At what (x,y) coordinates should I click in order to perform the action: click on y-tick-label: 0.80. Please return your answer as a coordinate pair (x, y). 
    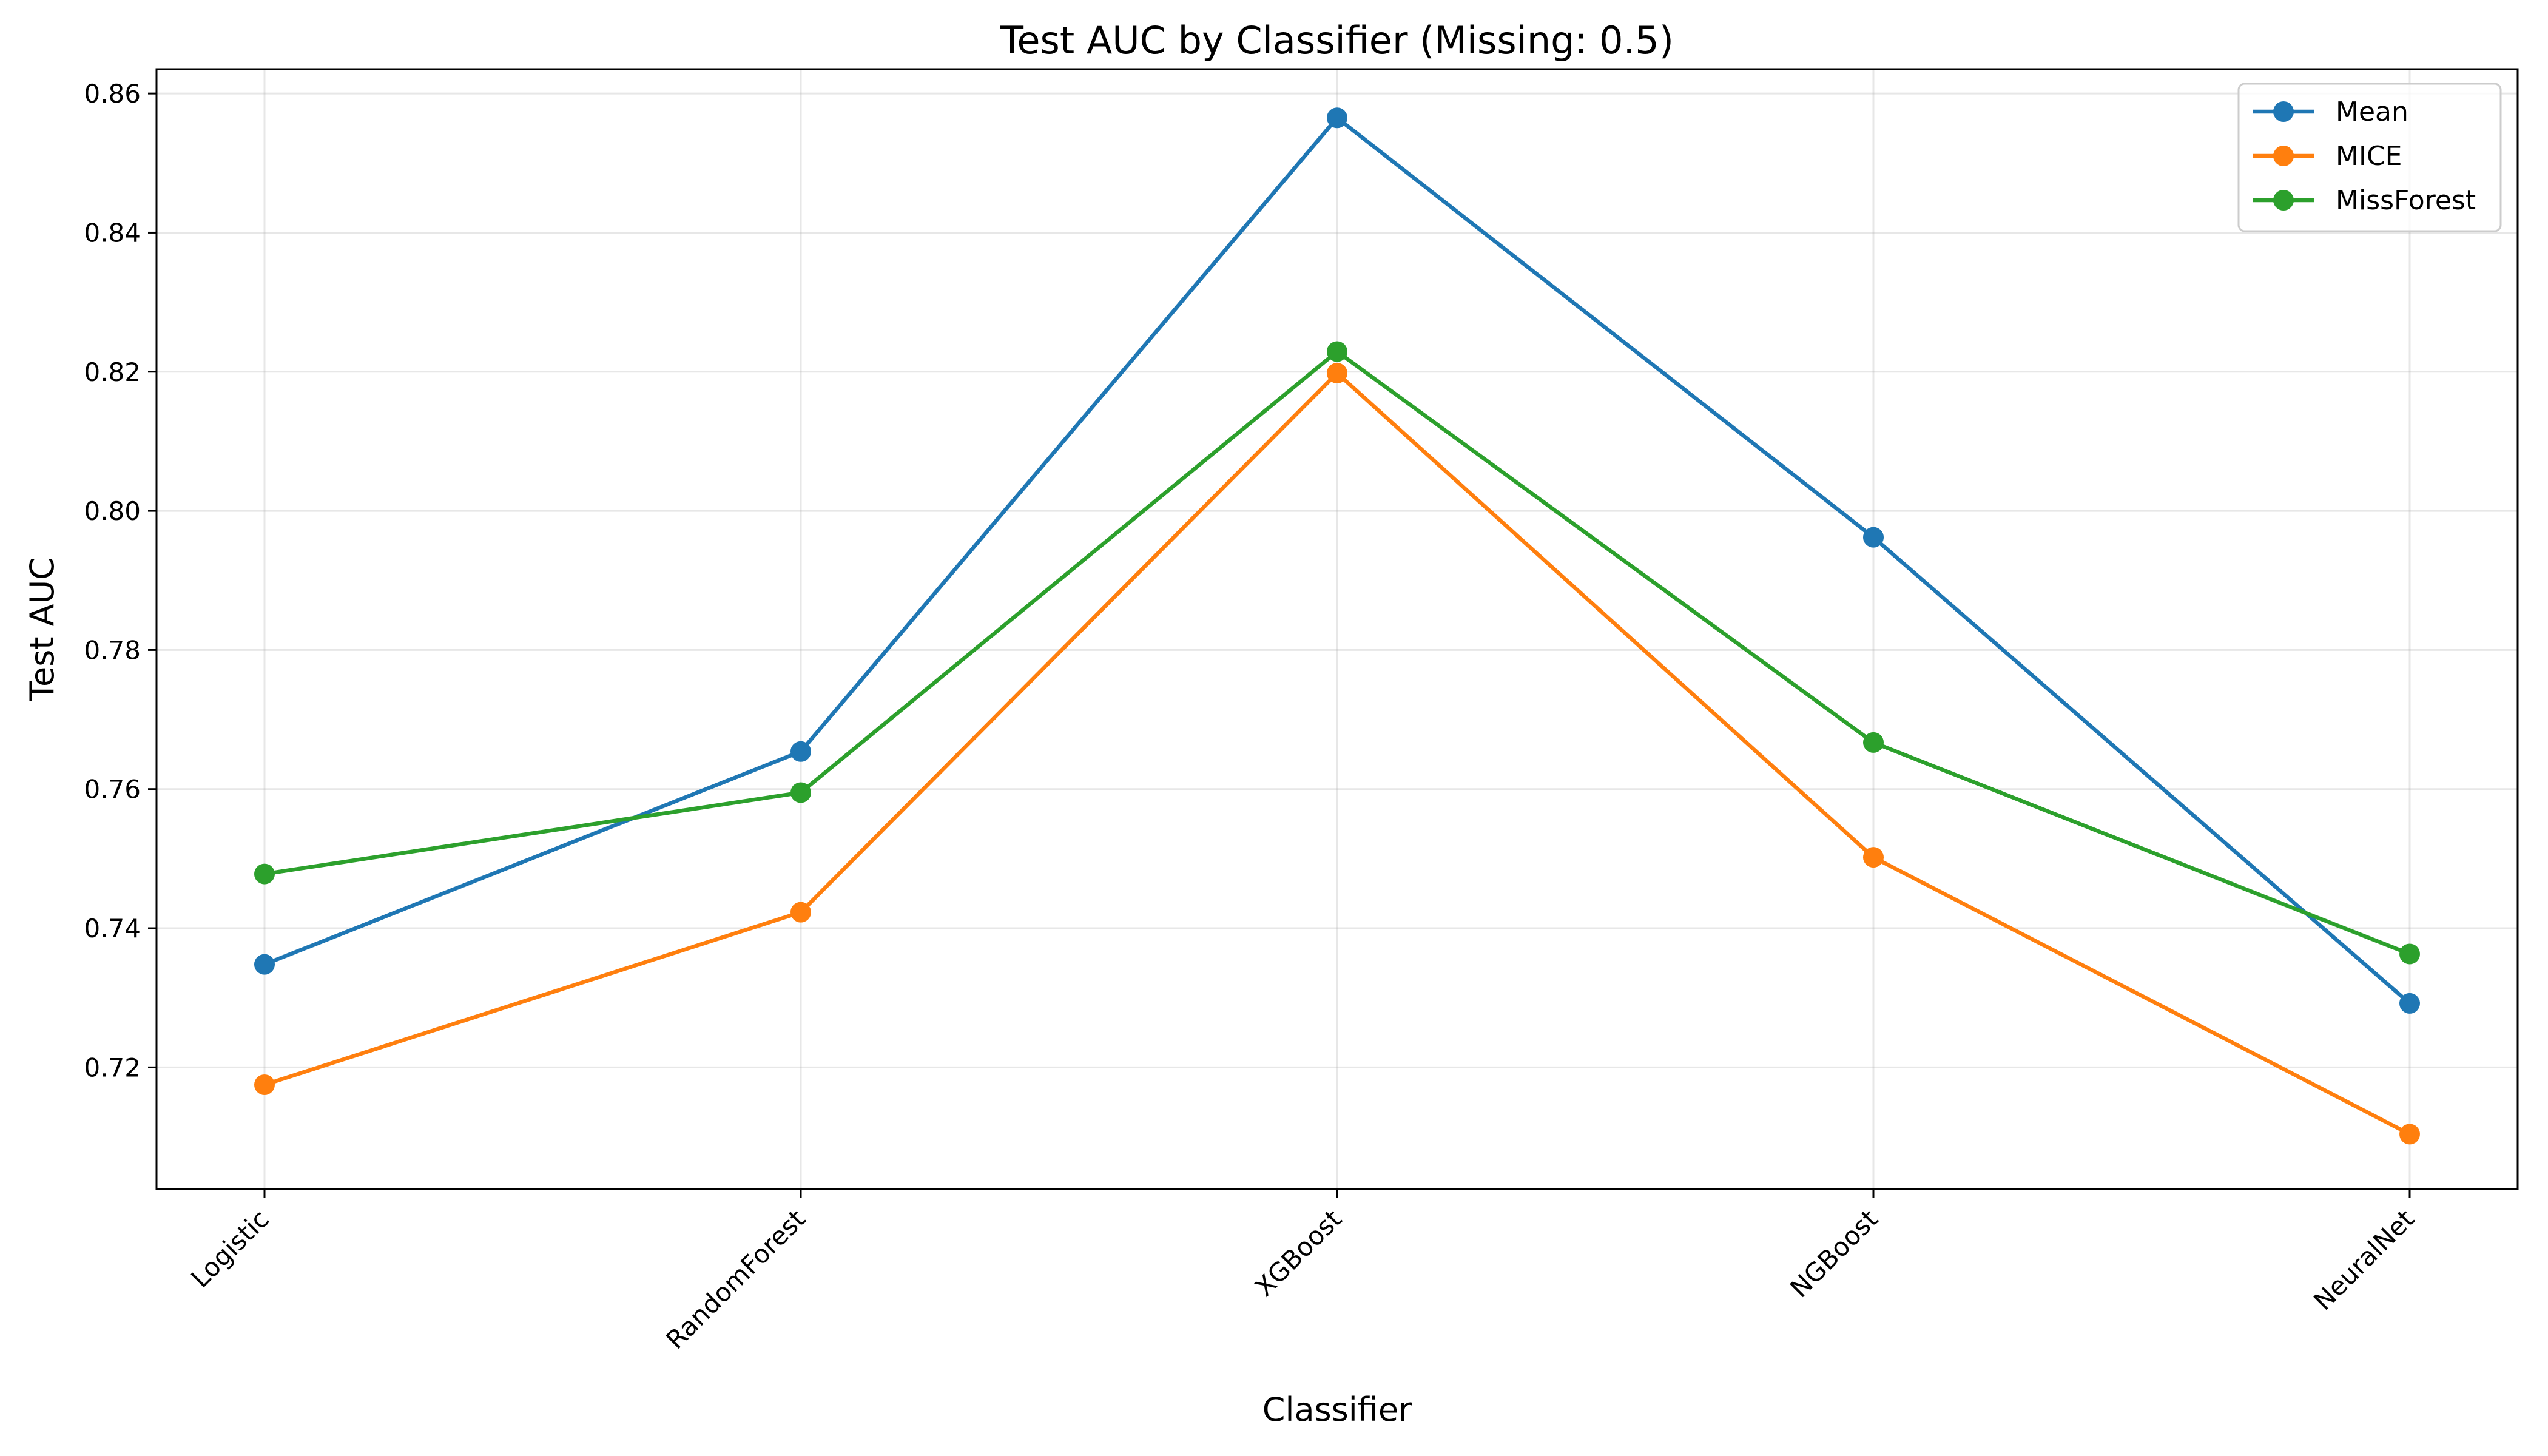
    Looking at the image, I should click on (112, 511).